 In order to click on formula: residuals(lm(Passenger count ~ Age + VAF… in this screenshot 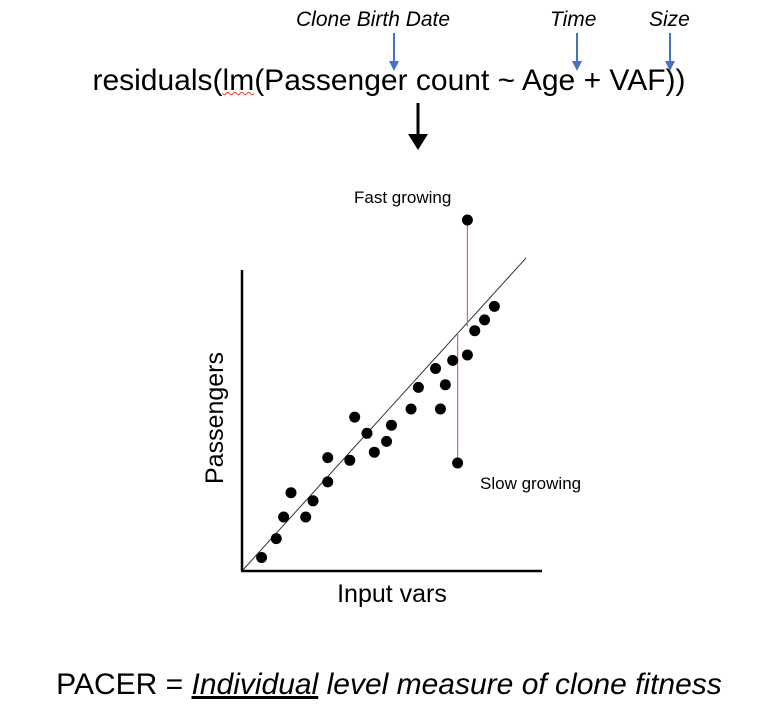, I will do `click(389, 81)`.